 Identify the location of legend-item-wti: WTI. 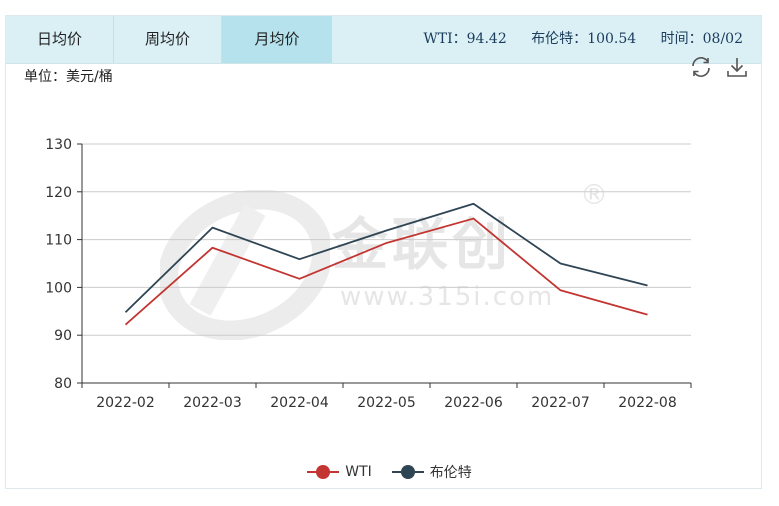
(339, 472).